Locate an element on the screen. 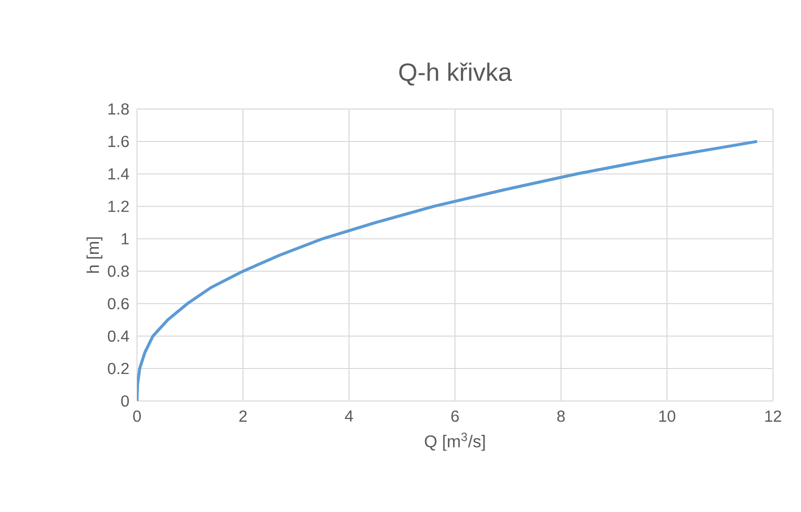 The width and height of the screenshot is (801, 512). x-tick-label: 8 is located at coordinates (561, 416).